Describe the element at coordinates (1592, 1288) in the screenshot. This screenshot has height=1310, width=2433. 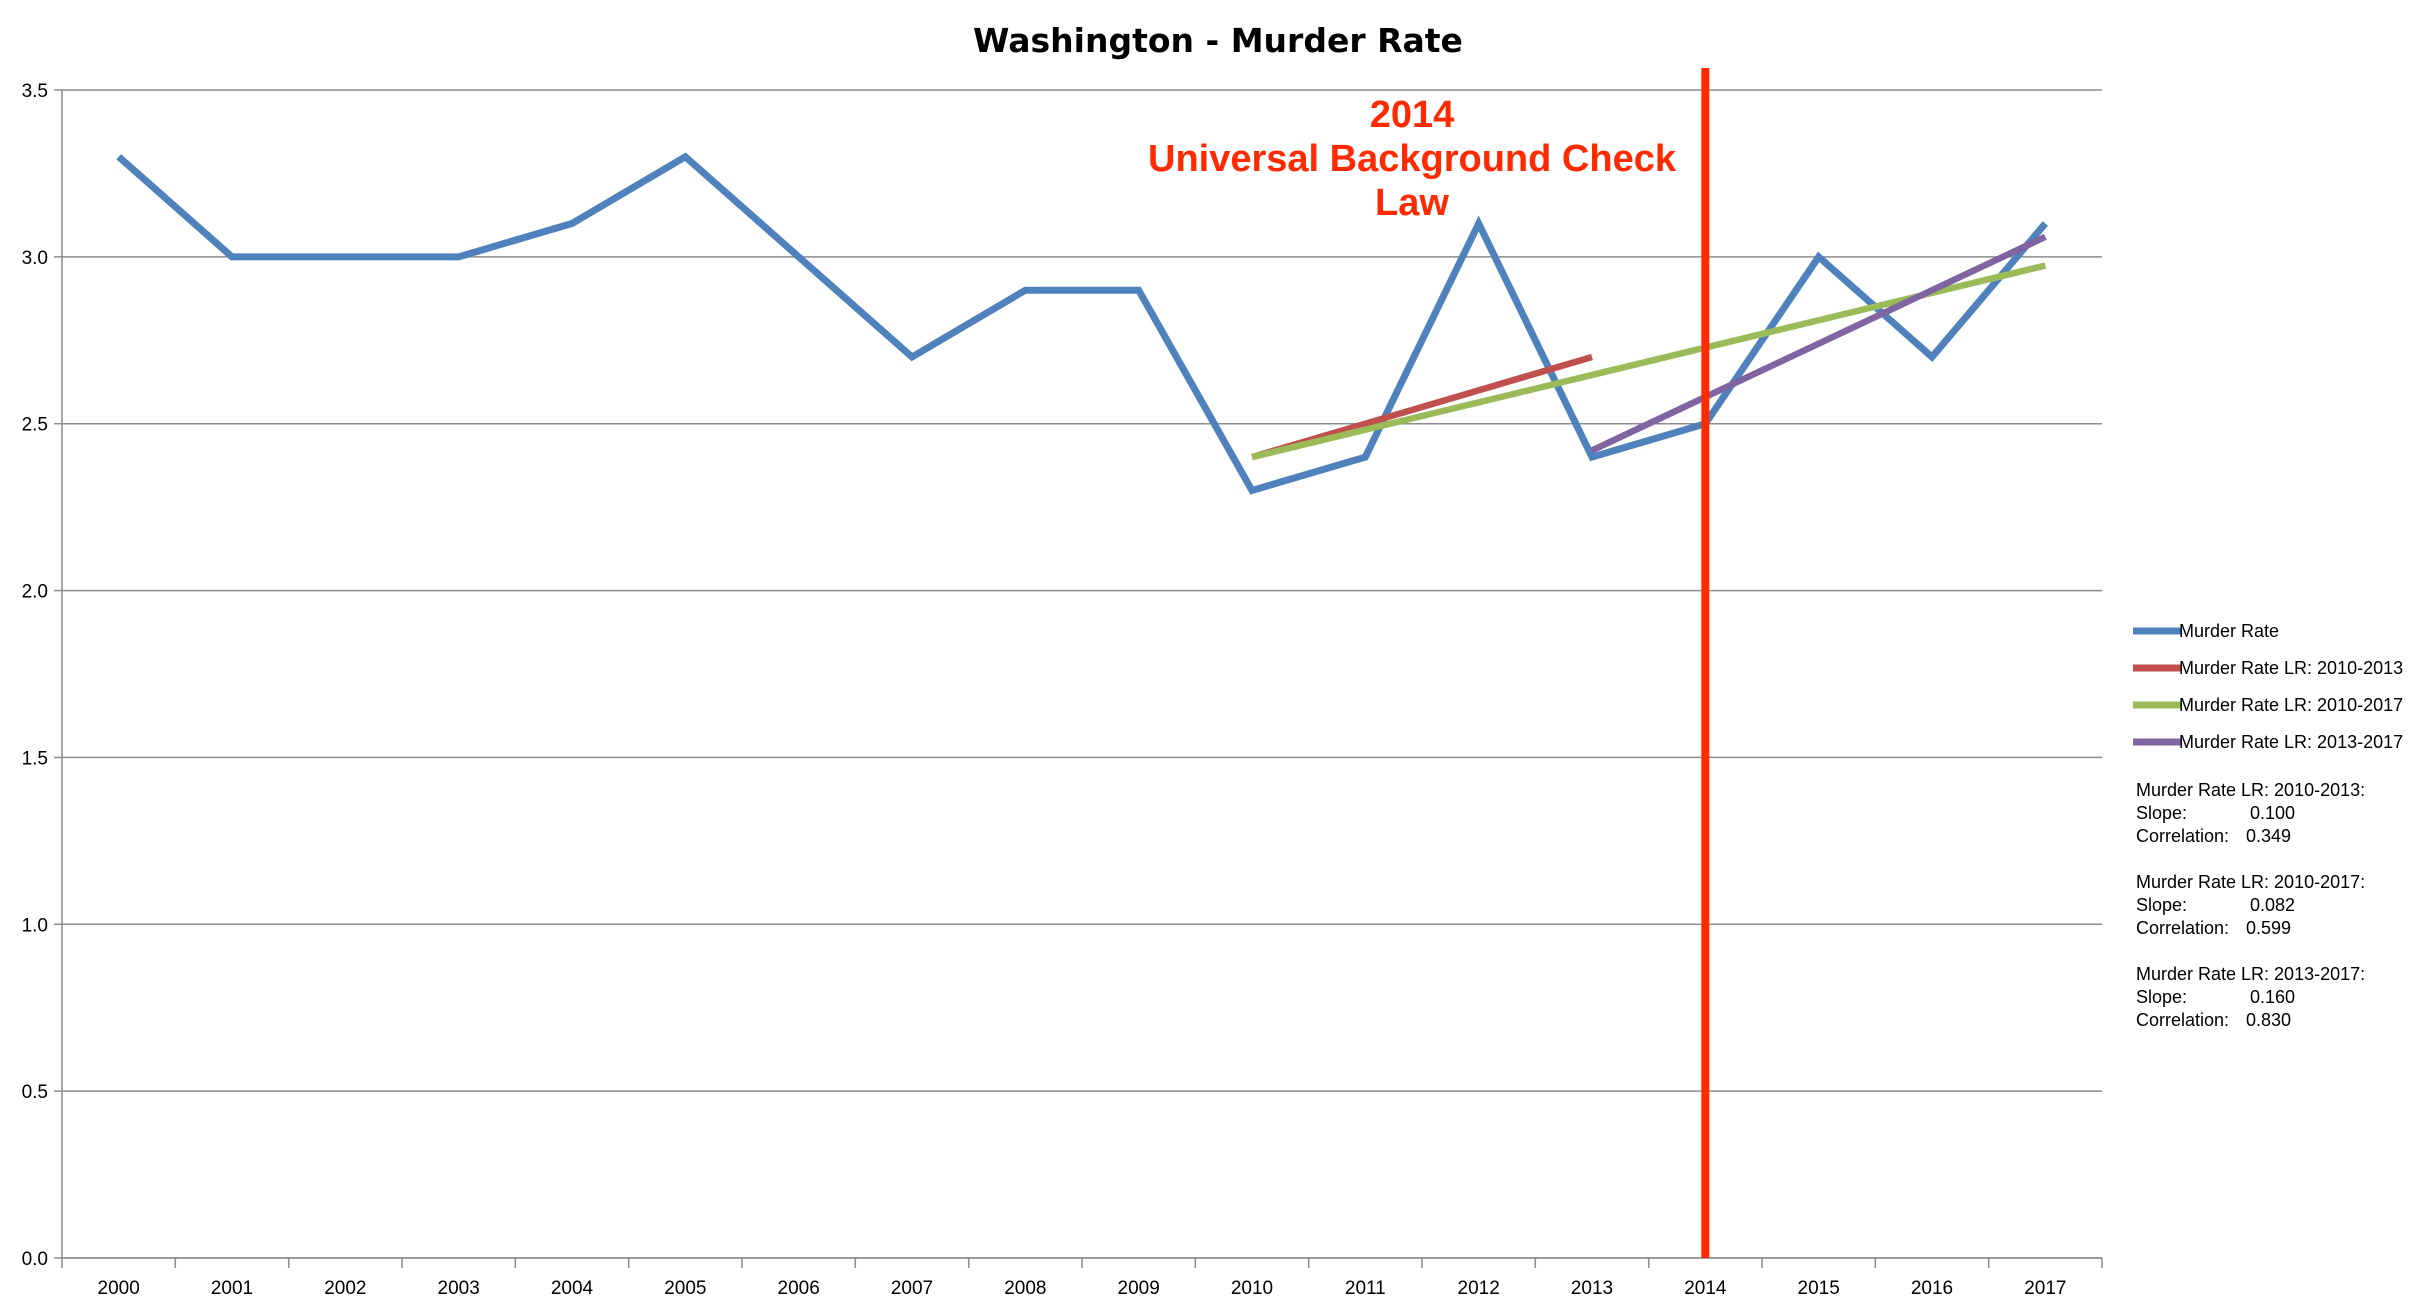
I see `x-tick-label: 2013` at that location.